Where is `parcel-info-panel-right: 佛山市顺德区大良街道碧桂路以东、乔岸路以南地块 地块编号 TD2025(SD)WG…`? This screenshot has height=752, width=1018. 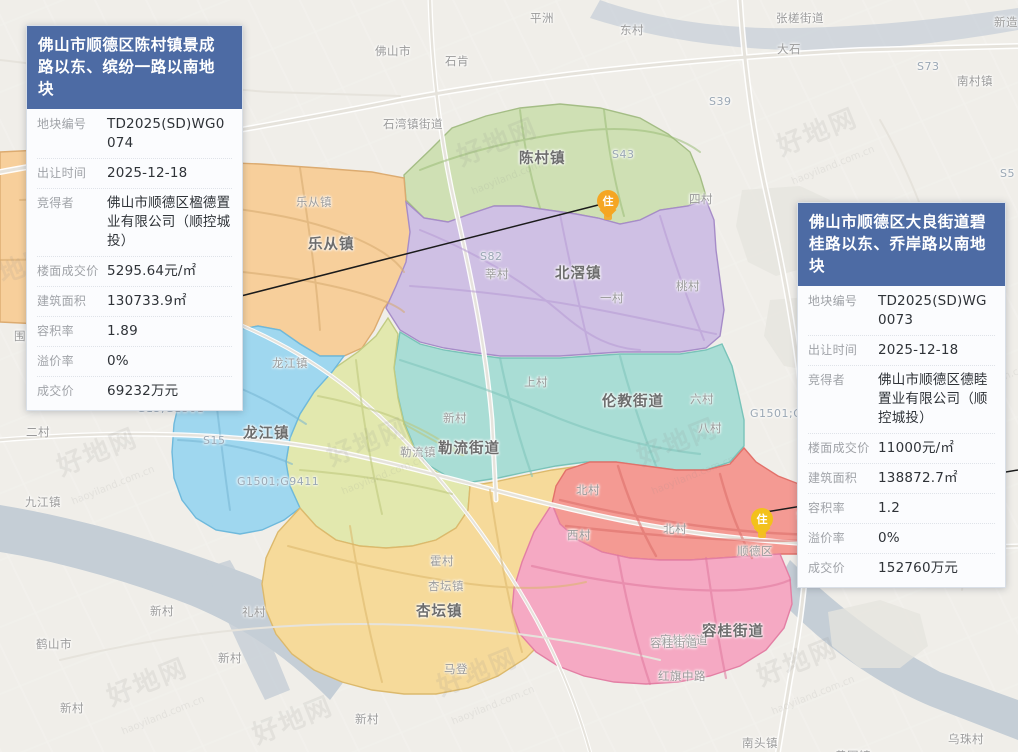
parcel-info-panel-right: 佛山市顺德区大良街道碧桂路以东、乔岸路以南地块 地块编号 TD2025(SD)WG… is located at coordinates (901, 395).